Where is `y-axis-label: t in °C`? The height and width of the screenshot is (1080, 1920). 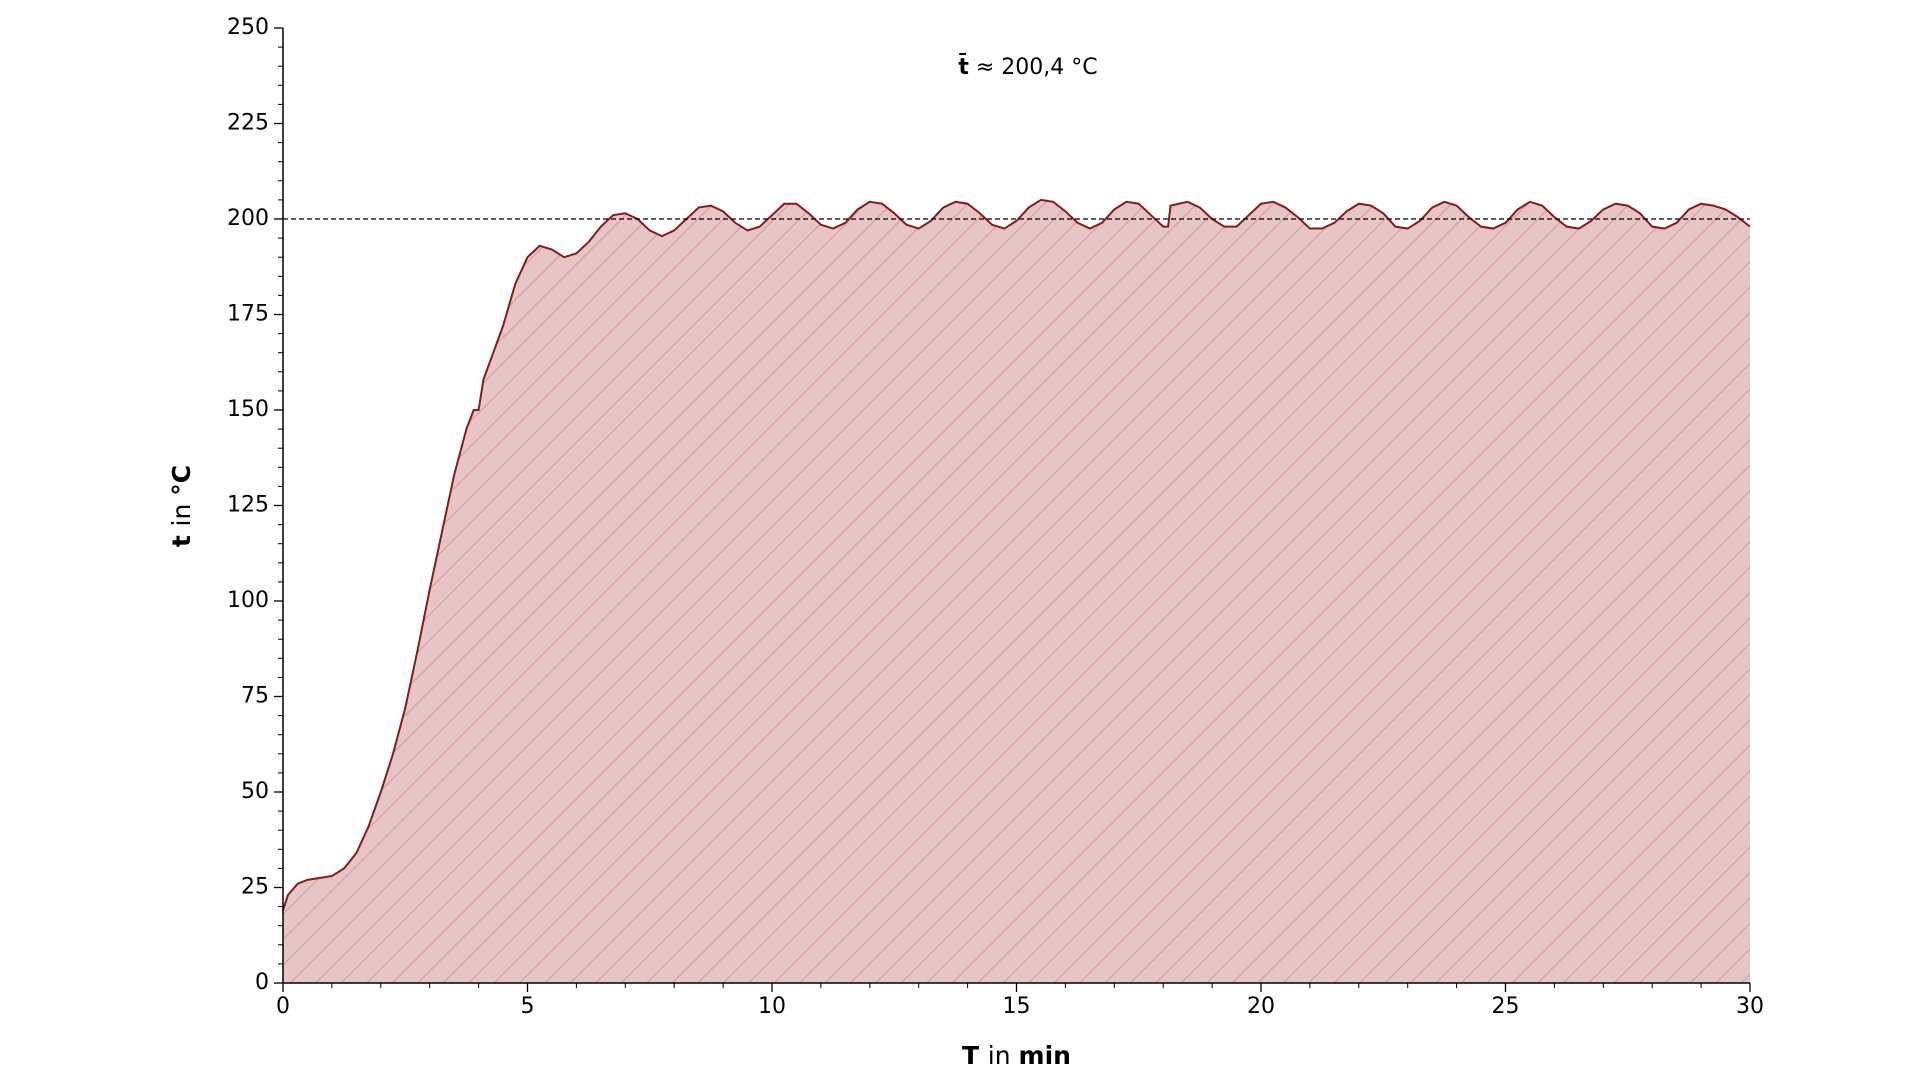 y-axis-label: t in °C is located at coordinates (181, 506).